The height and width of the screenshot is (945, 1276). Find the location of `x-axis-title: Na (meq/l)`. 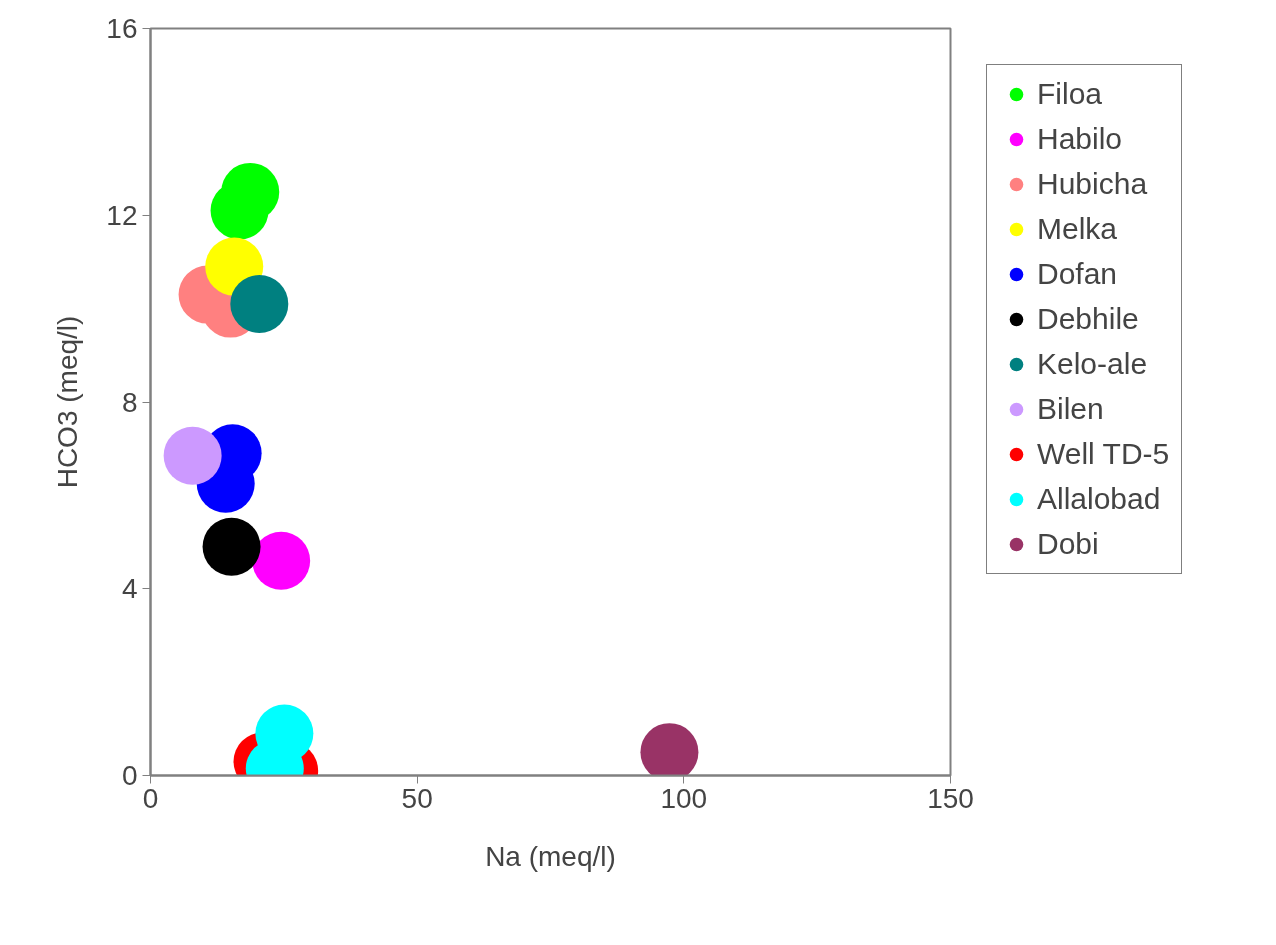

x-axis-title: Na (meq/l) is located at coordinates (550, 856).